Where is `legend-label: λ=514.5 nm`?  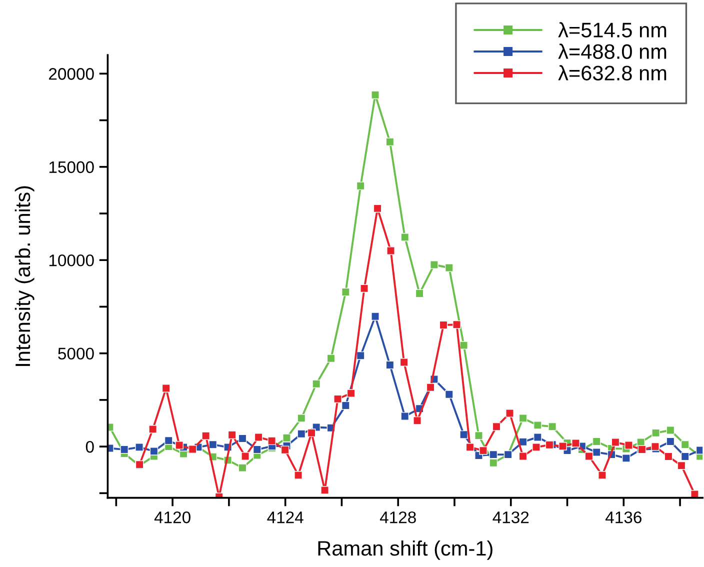 legend-label: λ=514.5 nm is located at coordinates (612, 30).